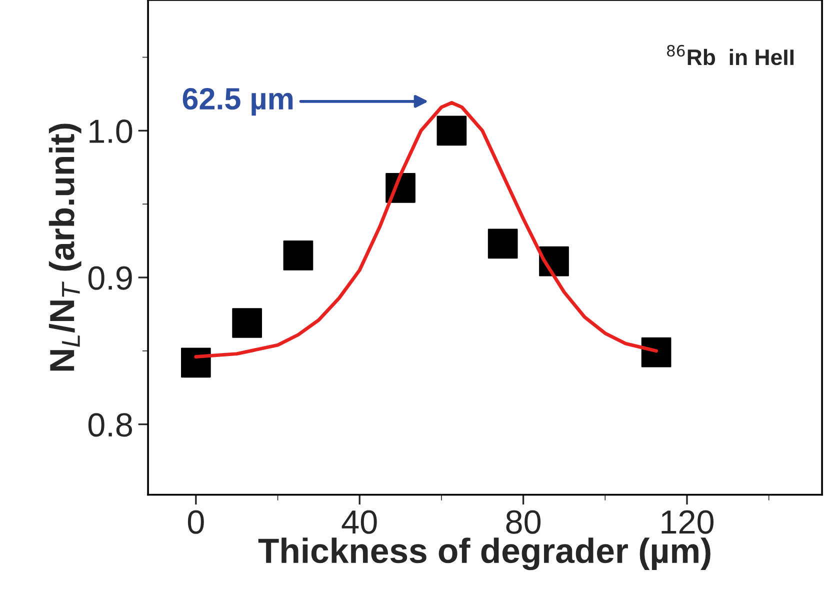 This screenshot has width=827, height=599. I want to click on y-tick-label: 0.9, so click(110, 278).